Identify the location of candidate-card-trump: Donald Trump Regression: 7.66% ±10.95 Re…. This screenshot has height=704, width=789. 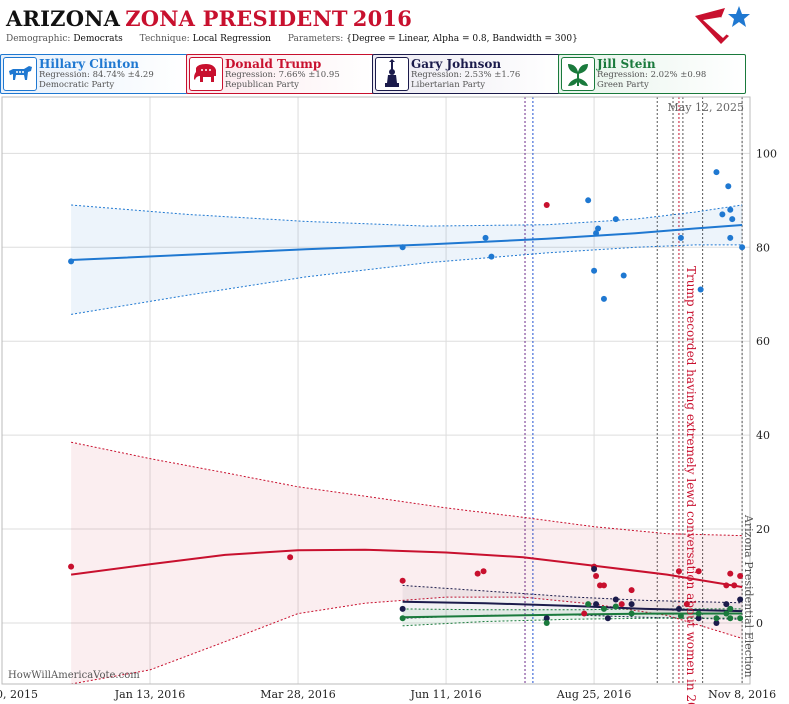
(280, 74).